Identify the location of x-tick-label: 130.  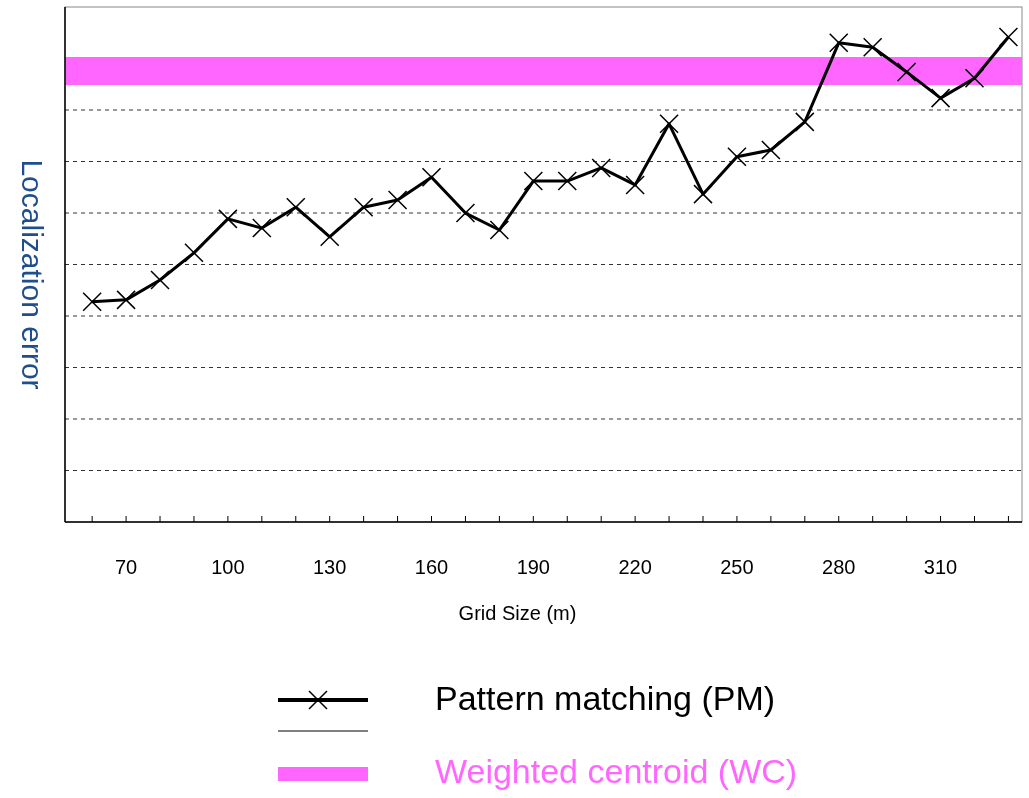
(330, 567).